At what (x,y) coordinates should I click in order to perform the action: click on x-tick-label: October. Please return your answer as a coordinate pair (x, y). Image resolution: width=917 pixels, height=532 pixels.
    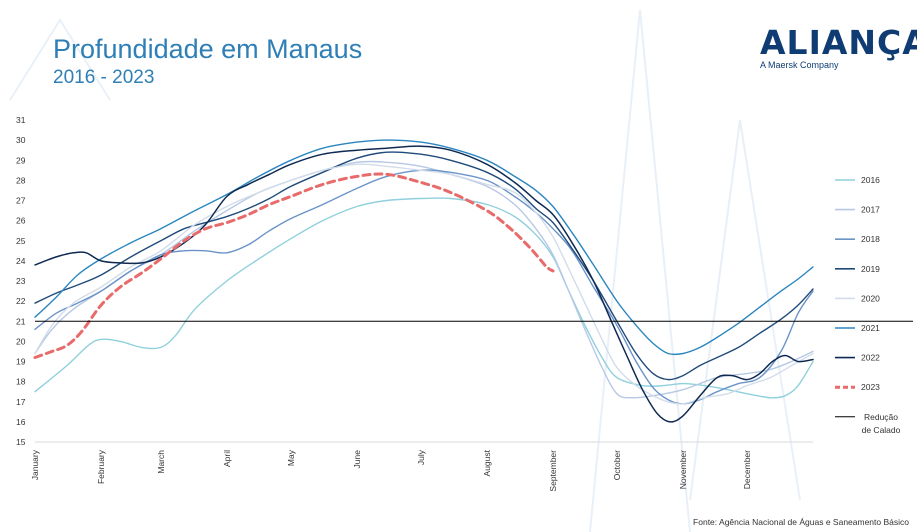
    Looking at the image, I should click on (617, 465).